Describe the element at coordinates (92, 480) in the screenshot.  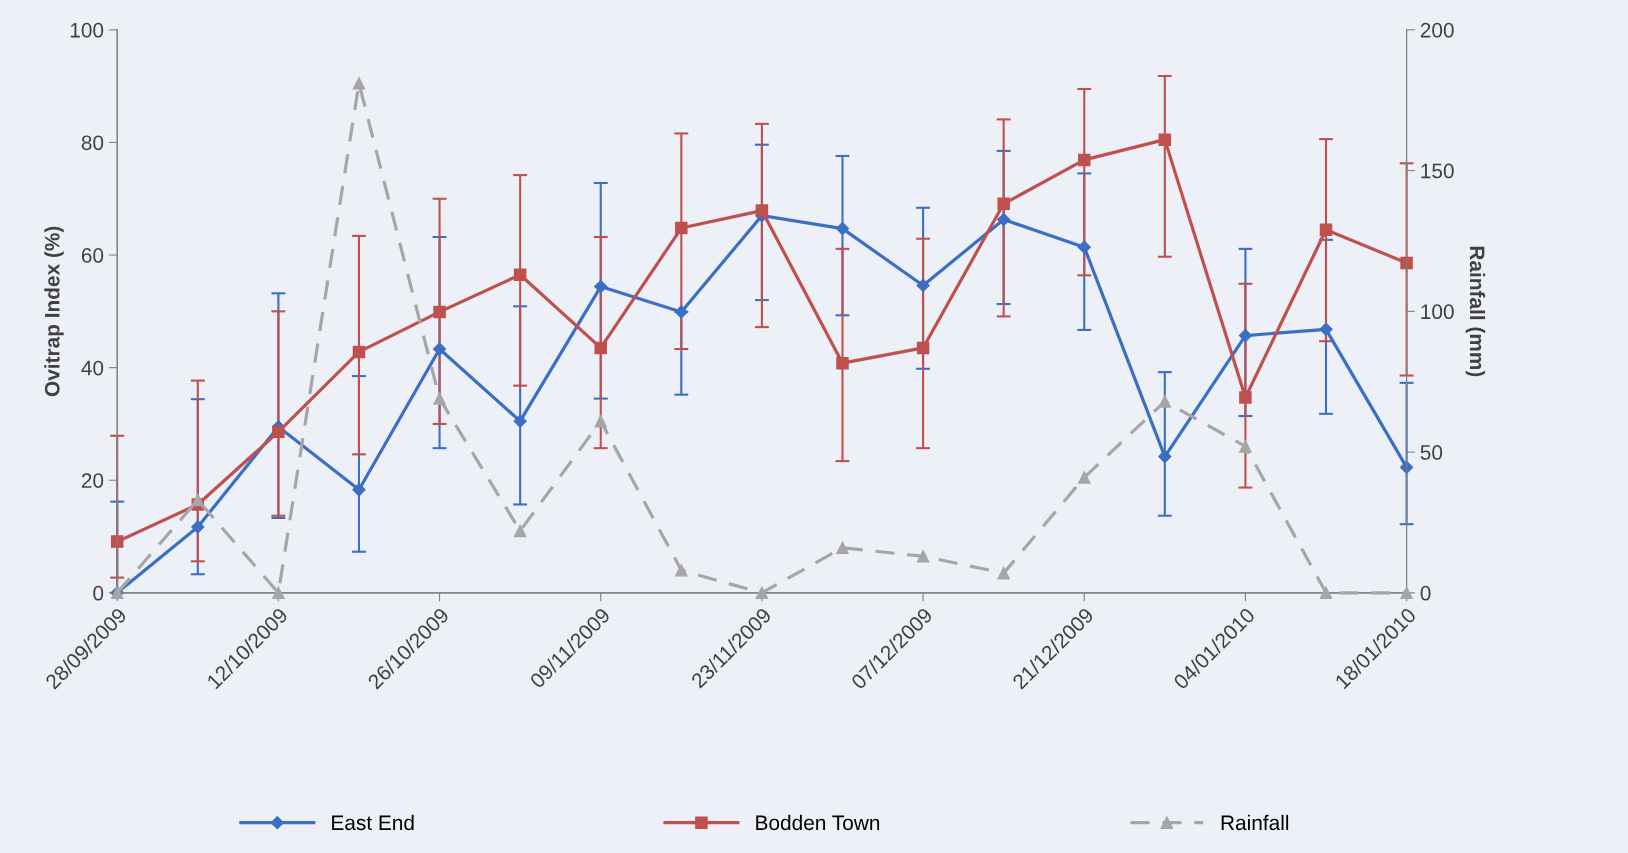
I see `y-tick-label: 20` at that location.